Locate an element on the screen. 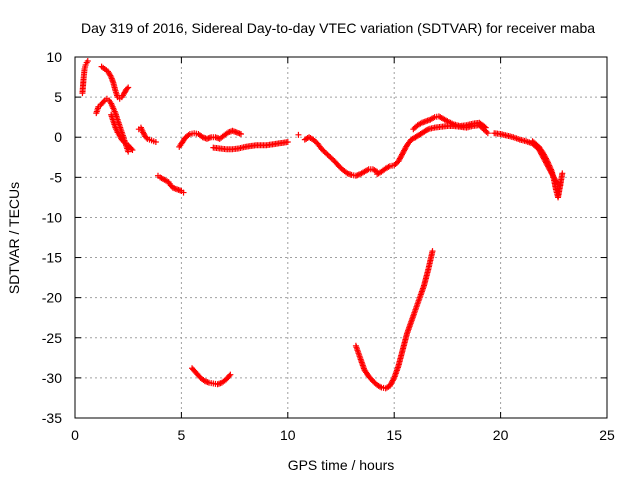 The image size is (640, 480). y-tick-label: -15 is located at coordinates (52, 258).